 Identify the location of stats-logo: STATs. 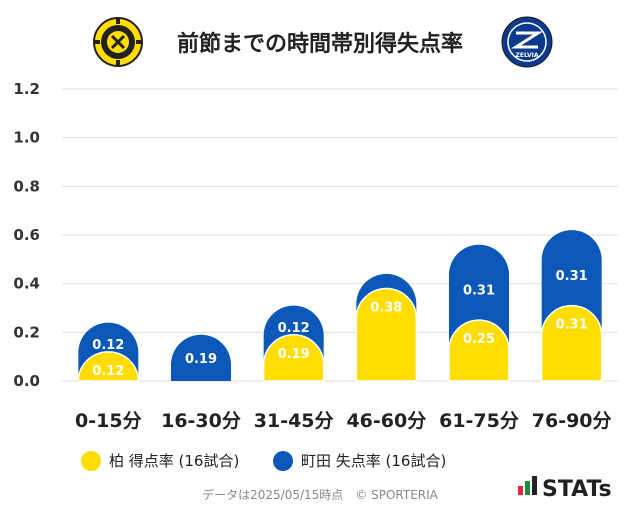
(565, 489).